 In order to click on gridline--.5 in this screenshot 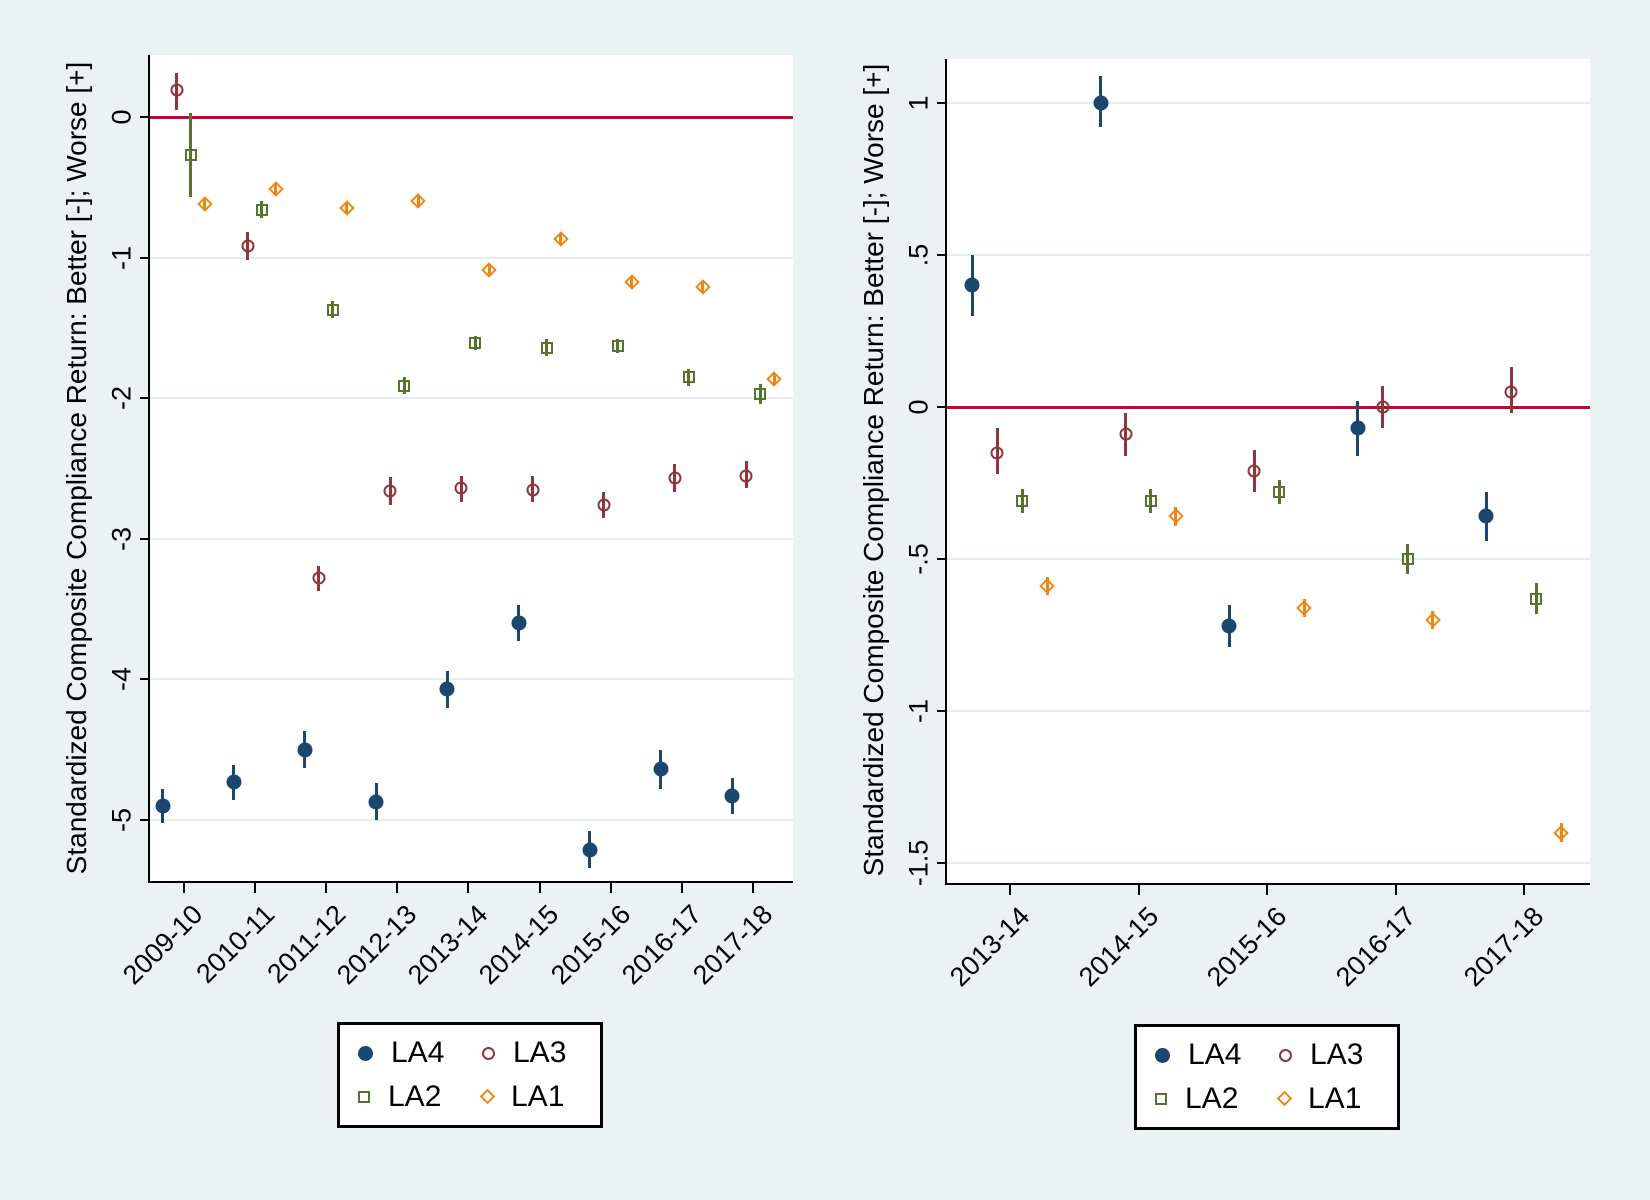, I will do `click(1268, 559)`.